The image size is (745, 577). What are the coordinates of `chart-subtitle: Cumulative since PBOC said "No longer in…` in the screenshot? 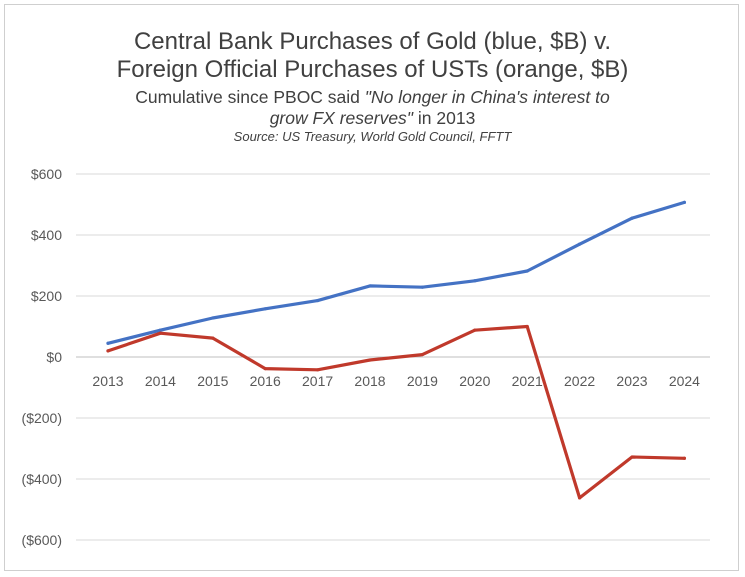 It's located at (372, 108).